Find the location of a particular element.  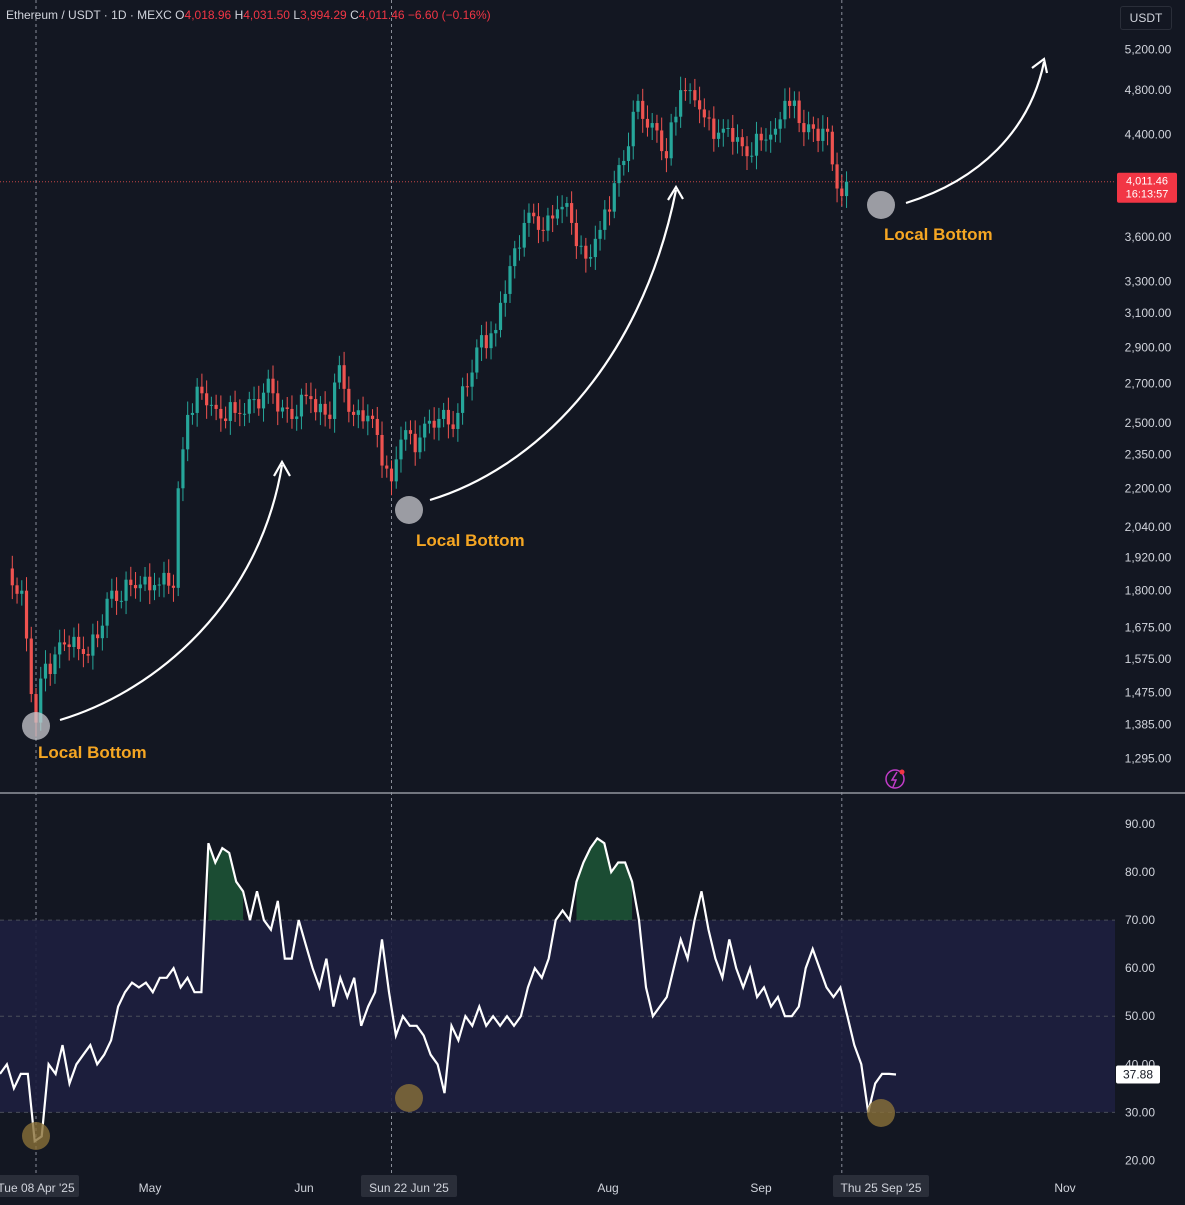

currency-unit-button: USDT is located at coordinates (1146, 18).